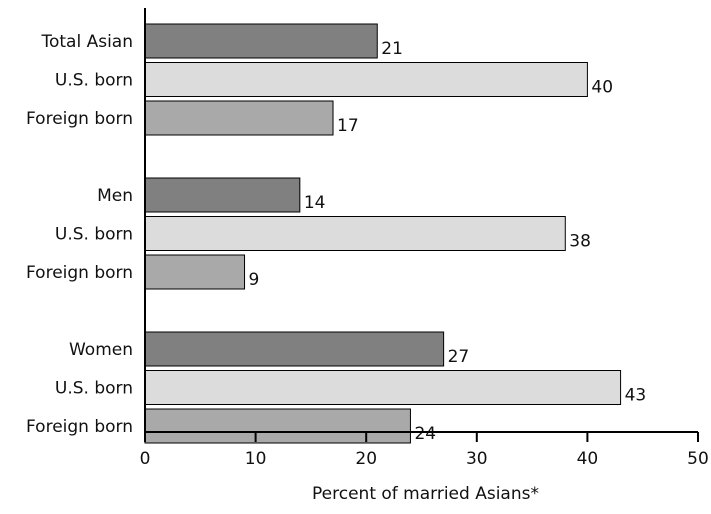 The height and width of the screenshot is (514, 711). I want to click on value-label: 40, so click(602, 88).